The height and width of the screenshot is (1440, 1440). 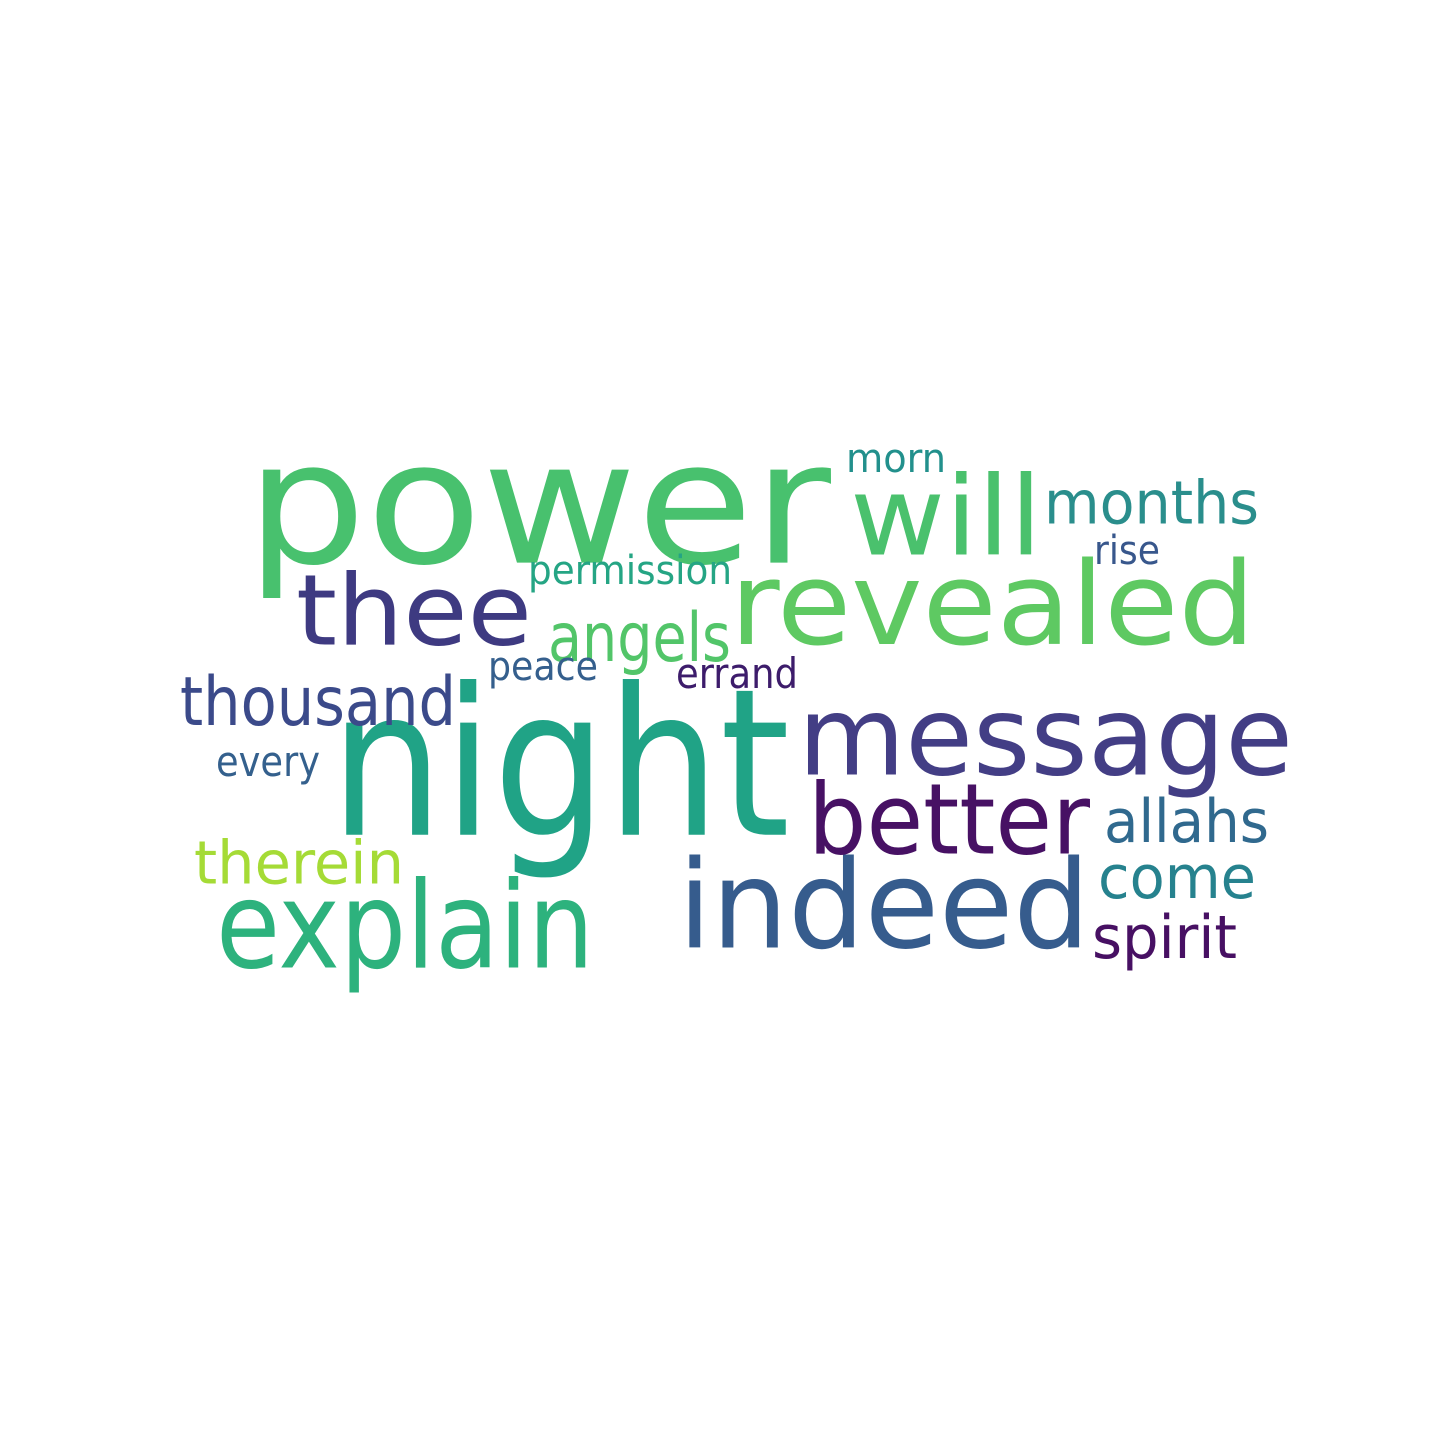 I want to click on word-revealed: revealed, so click(x=993, y=605).